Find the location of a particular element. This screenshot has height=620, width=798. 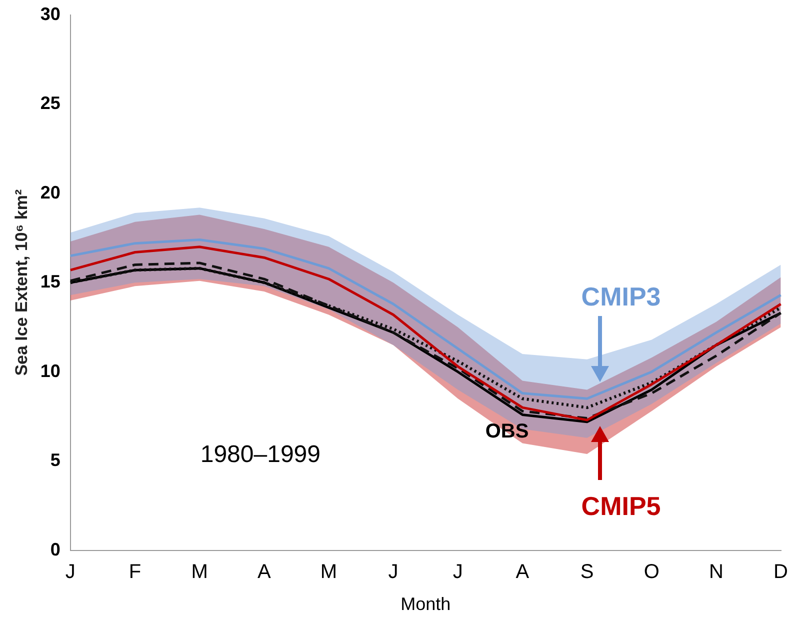

y-tick-label: 0 is located at coordinates (55, 549).